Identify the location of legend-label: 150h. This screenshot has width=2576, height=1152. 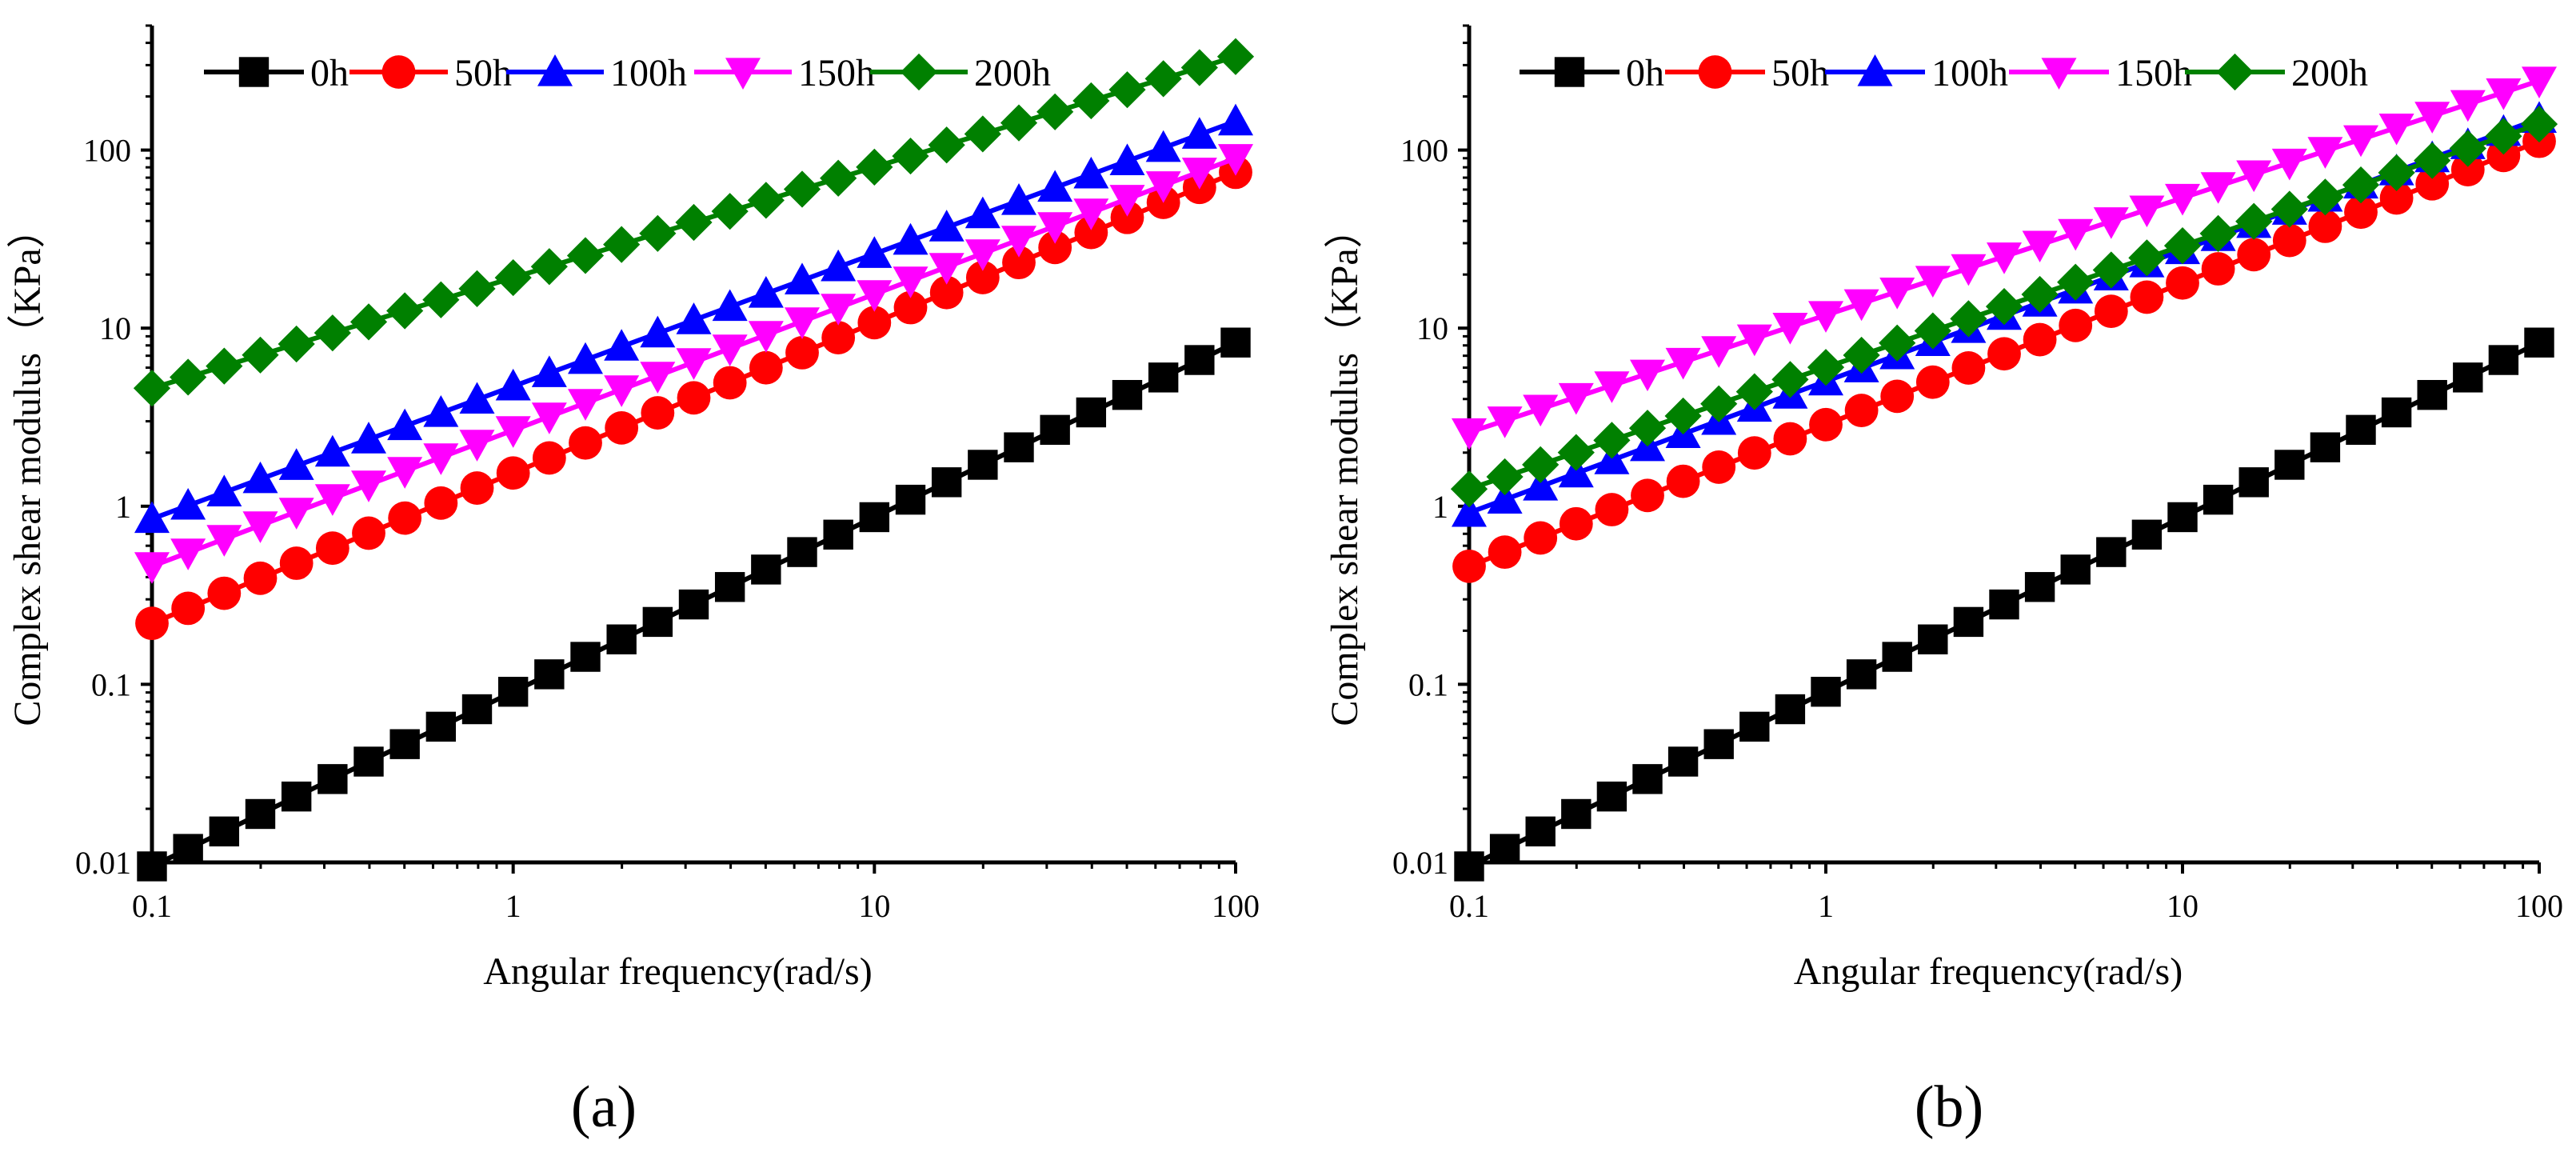
(837, 73).